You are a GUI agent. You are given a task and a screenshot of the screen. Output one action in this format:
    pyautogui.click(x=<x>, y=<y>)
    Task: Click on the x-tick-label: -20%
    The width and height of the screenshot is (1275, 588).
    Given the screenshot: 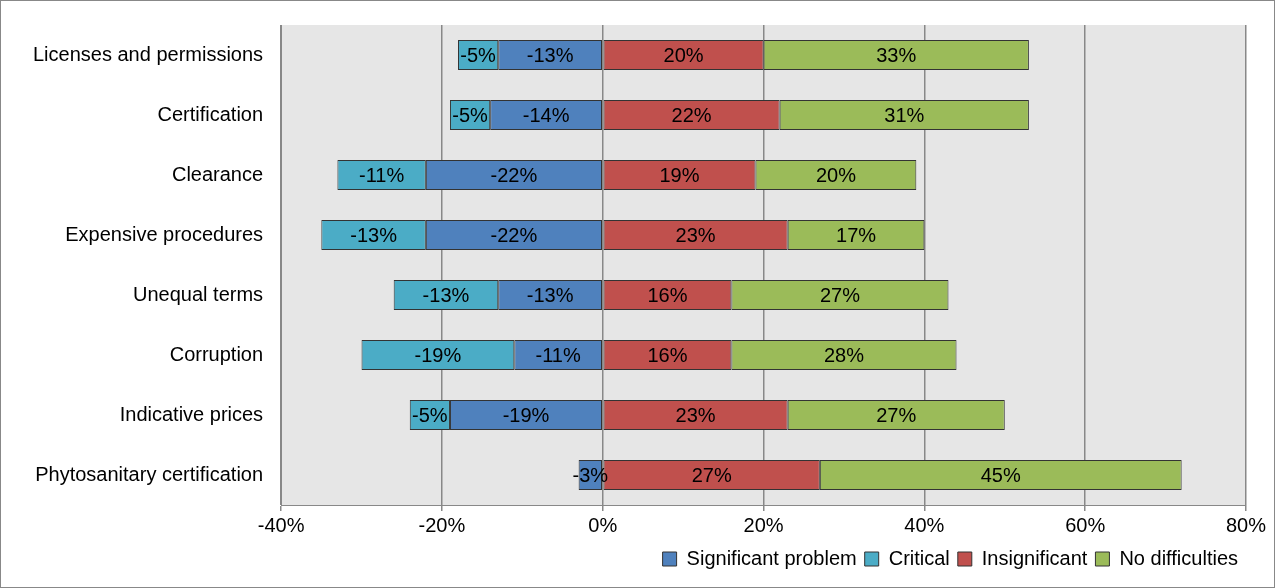 What is the action you would take?
    pyautogui.click(x=442, y=524)
    